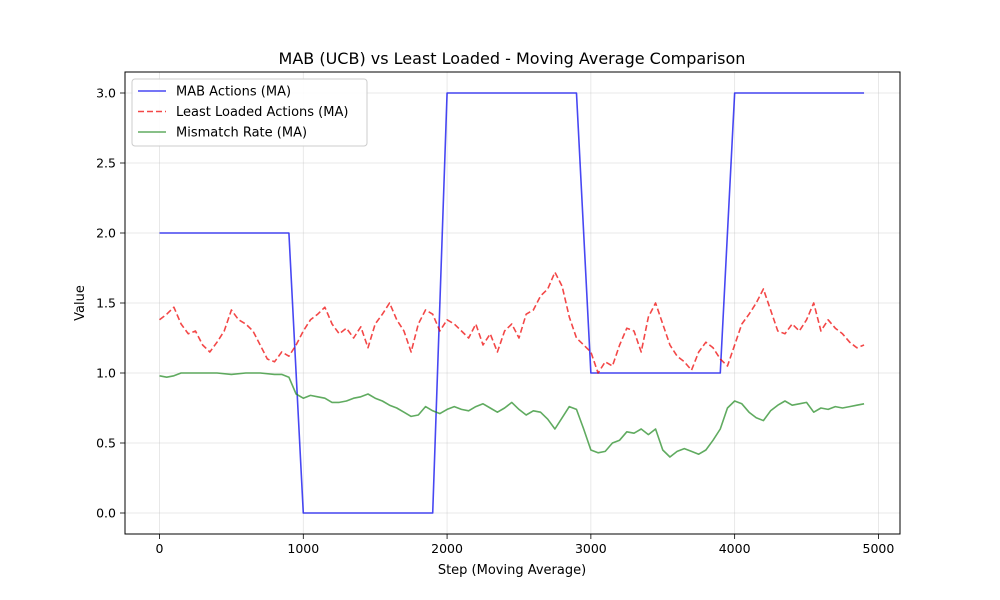 Image resolution: width=1000 pixels, height=600 pixels. Describe the element at coordinates (303, 548) in the screenshot. I see `x-tick-label: 1000` at that location.